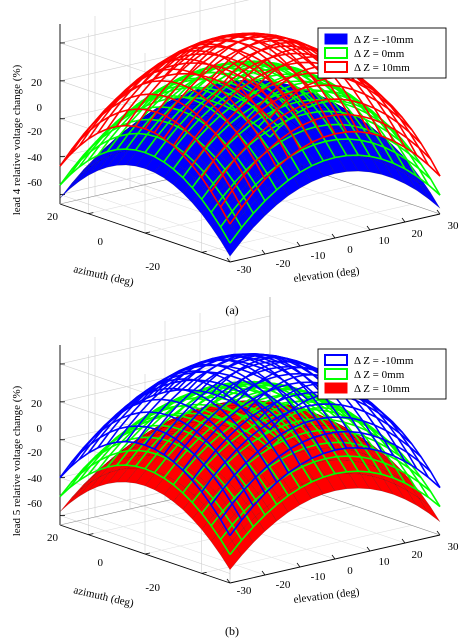 Image resolution: width=474 pixels, height=642 pixels. What do you see at coordinates (232, 631) in the screenshot?
I see `panel-caption: (b)` at bounding box center [232, 631].